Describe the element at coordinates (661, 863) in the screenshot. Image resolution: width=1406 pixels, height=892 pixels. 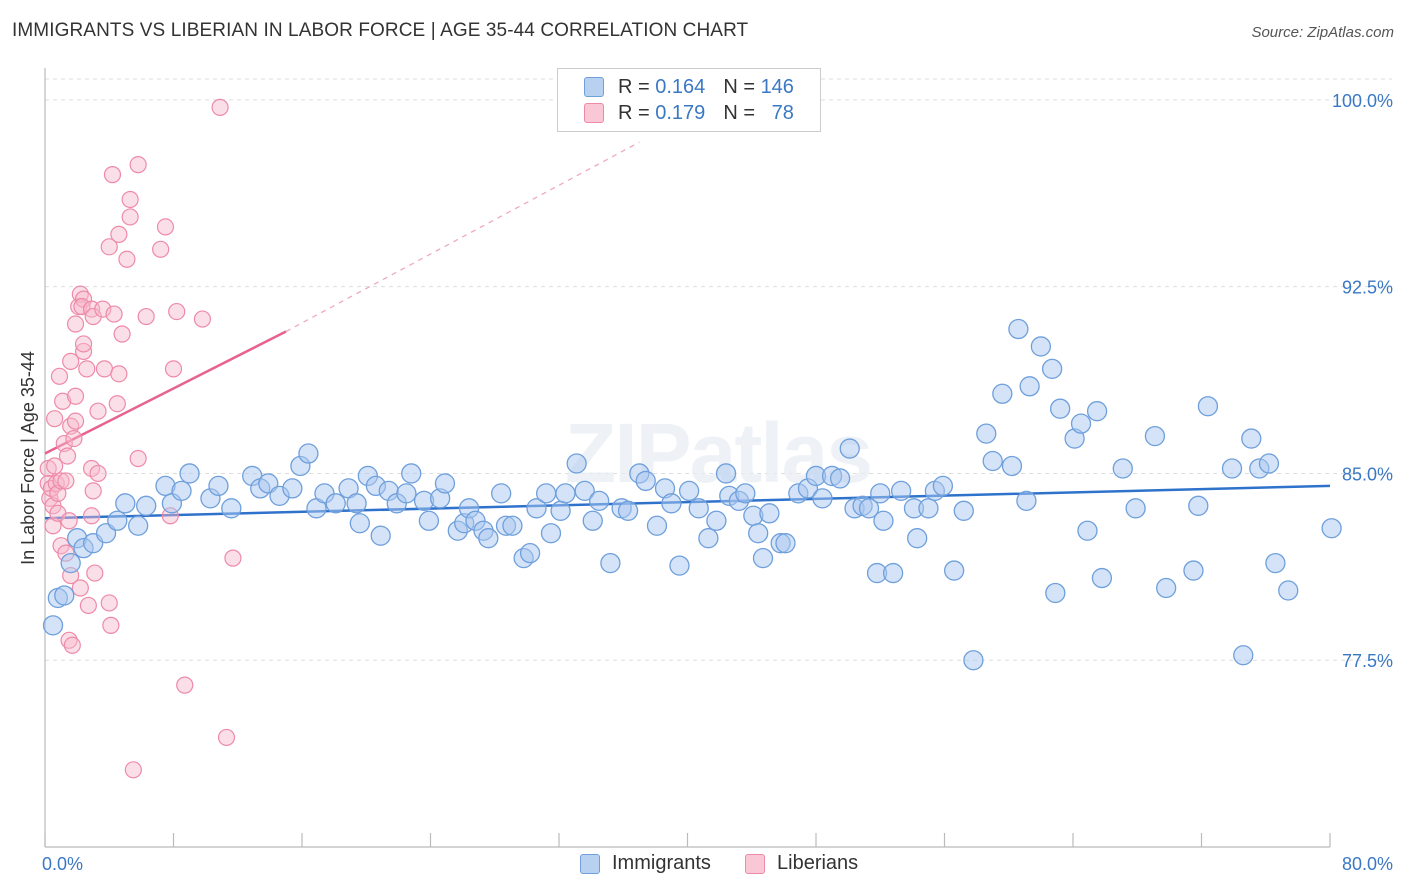
I see `legend-label-immigrants: Immigrants` at that location.